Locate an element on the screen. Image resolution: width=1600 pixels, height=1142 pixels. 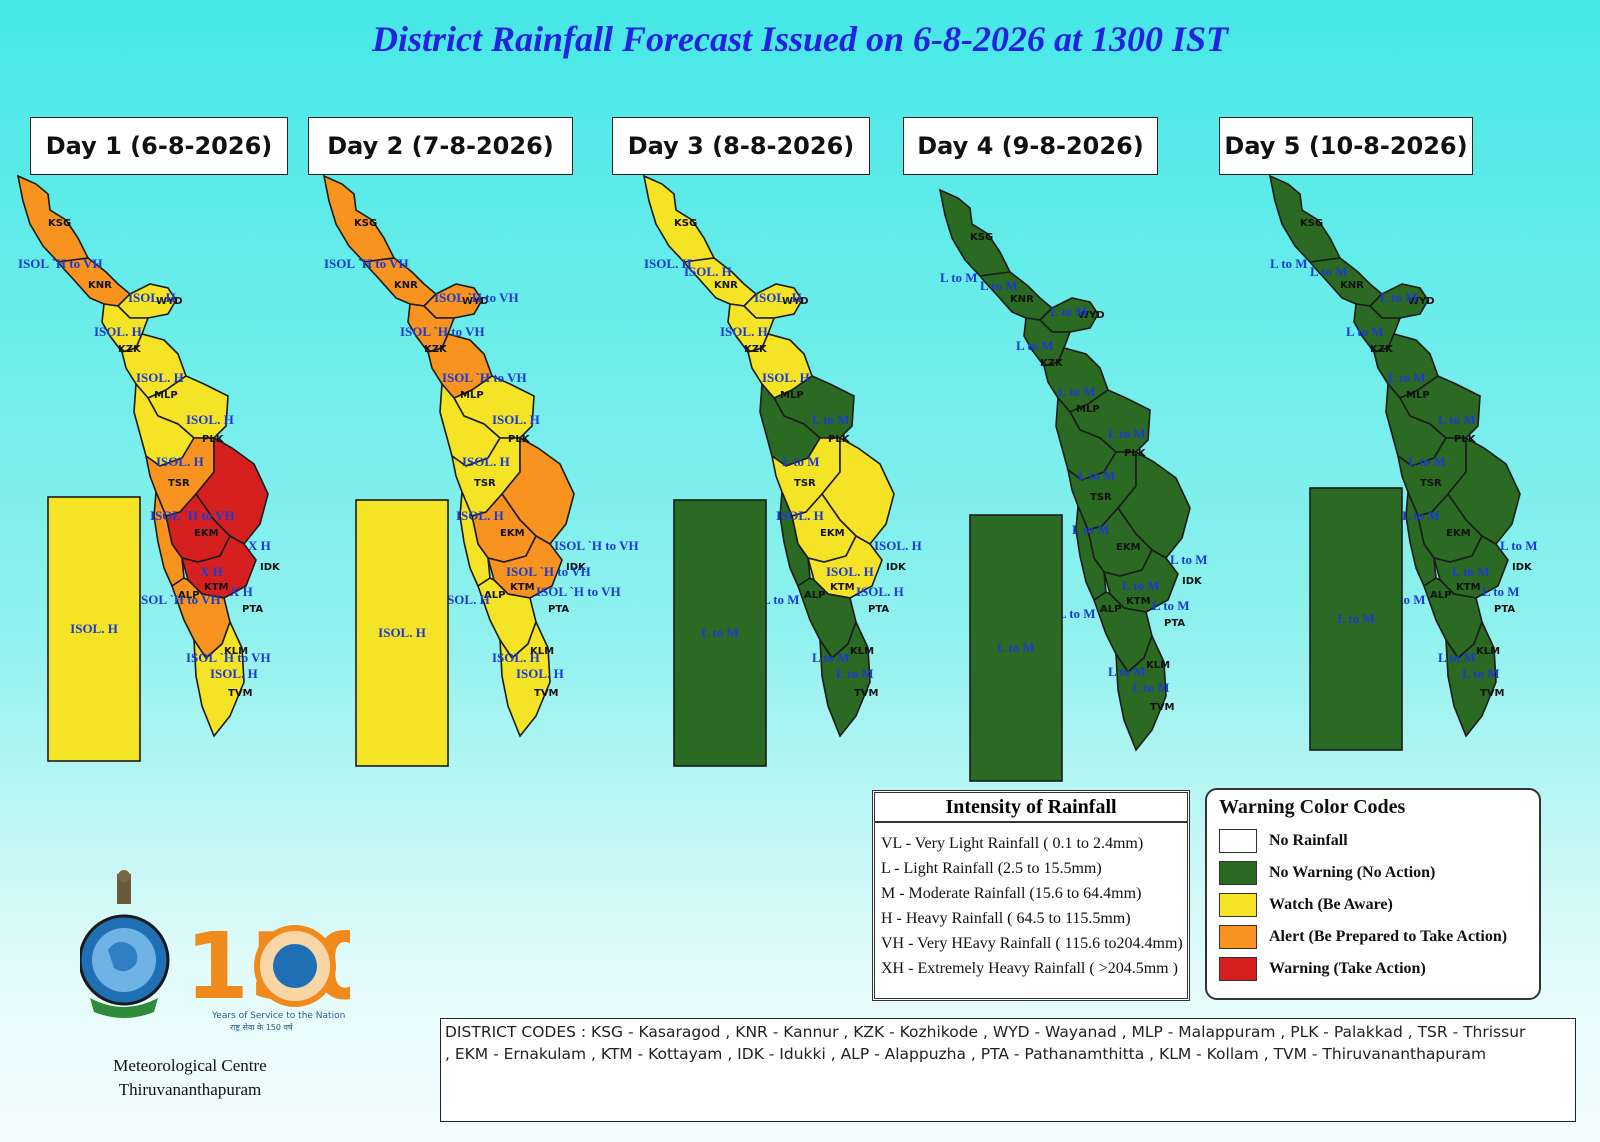
intensity-item: M - Moderate Rainfall (15.6 to 64.4mm) is located at coordinates (1011, 893).